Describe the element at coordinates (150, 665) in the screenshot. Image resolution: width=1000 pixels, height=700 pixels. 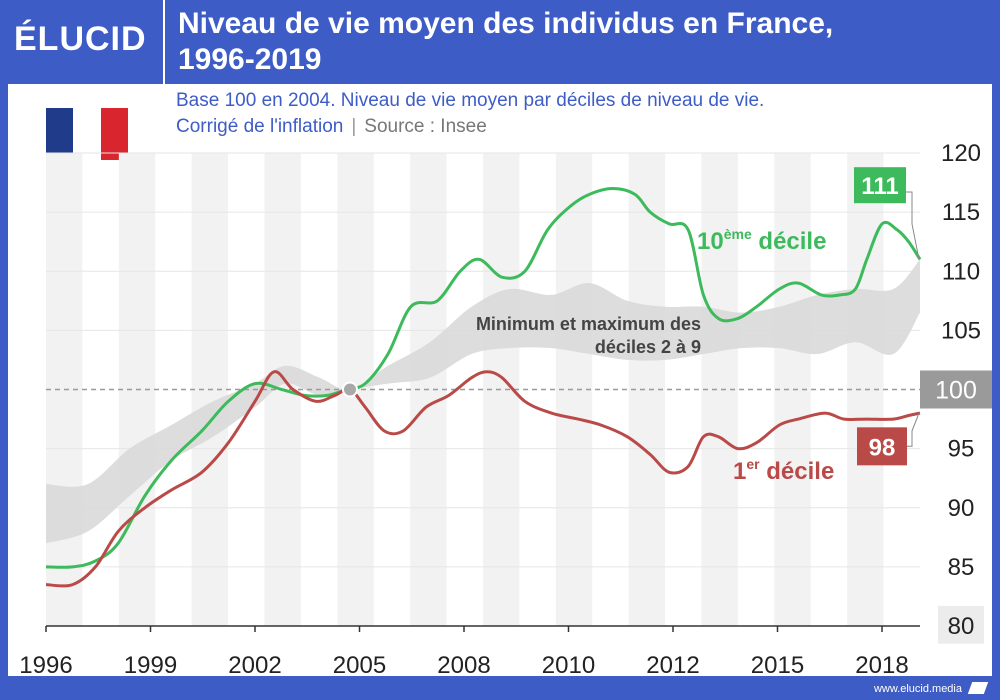
I see `x-tick-label: 1999` at that location.